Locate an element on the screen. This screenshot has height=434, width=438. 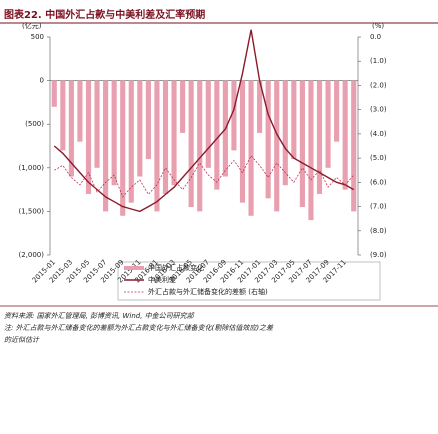
y2-tick-label: (1.0) is located at coordinates (378, 61).